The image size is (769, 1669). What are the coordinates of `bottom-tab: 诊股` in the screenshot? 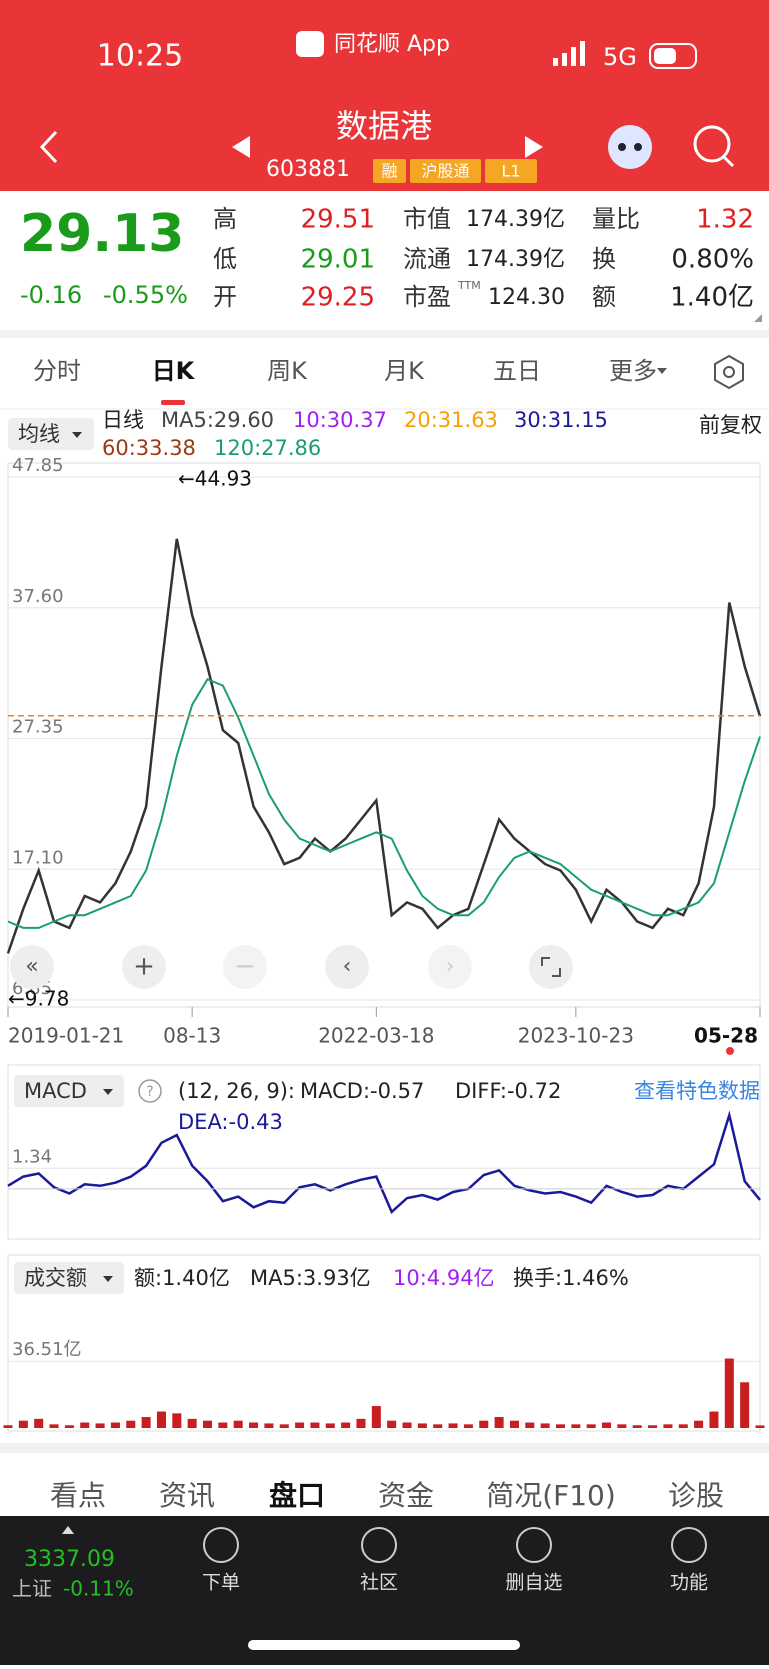 It's located at (696, 1495).